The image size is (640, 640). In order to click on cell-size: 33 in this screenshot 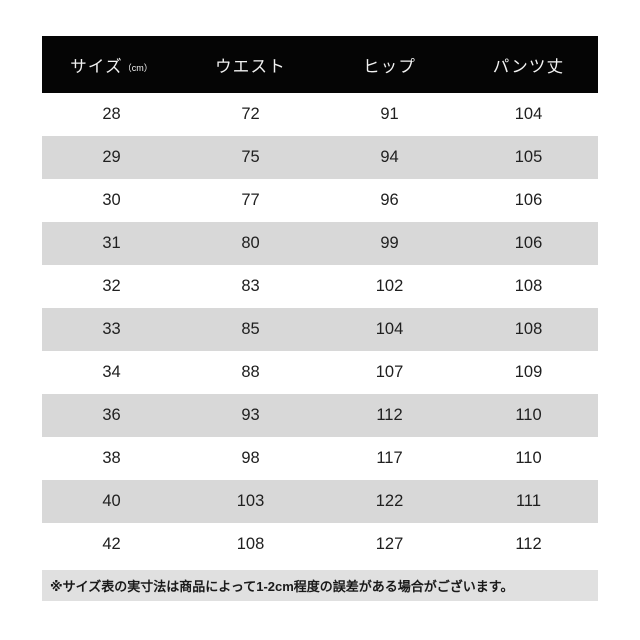, I will do `click(111, 329)`.